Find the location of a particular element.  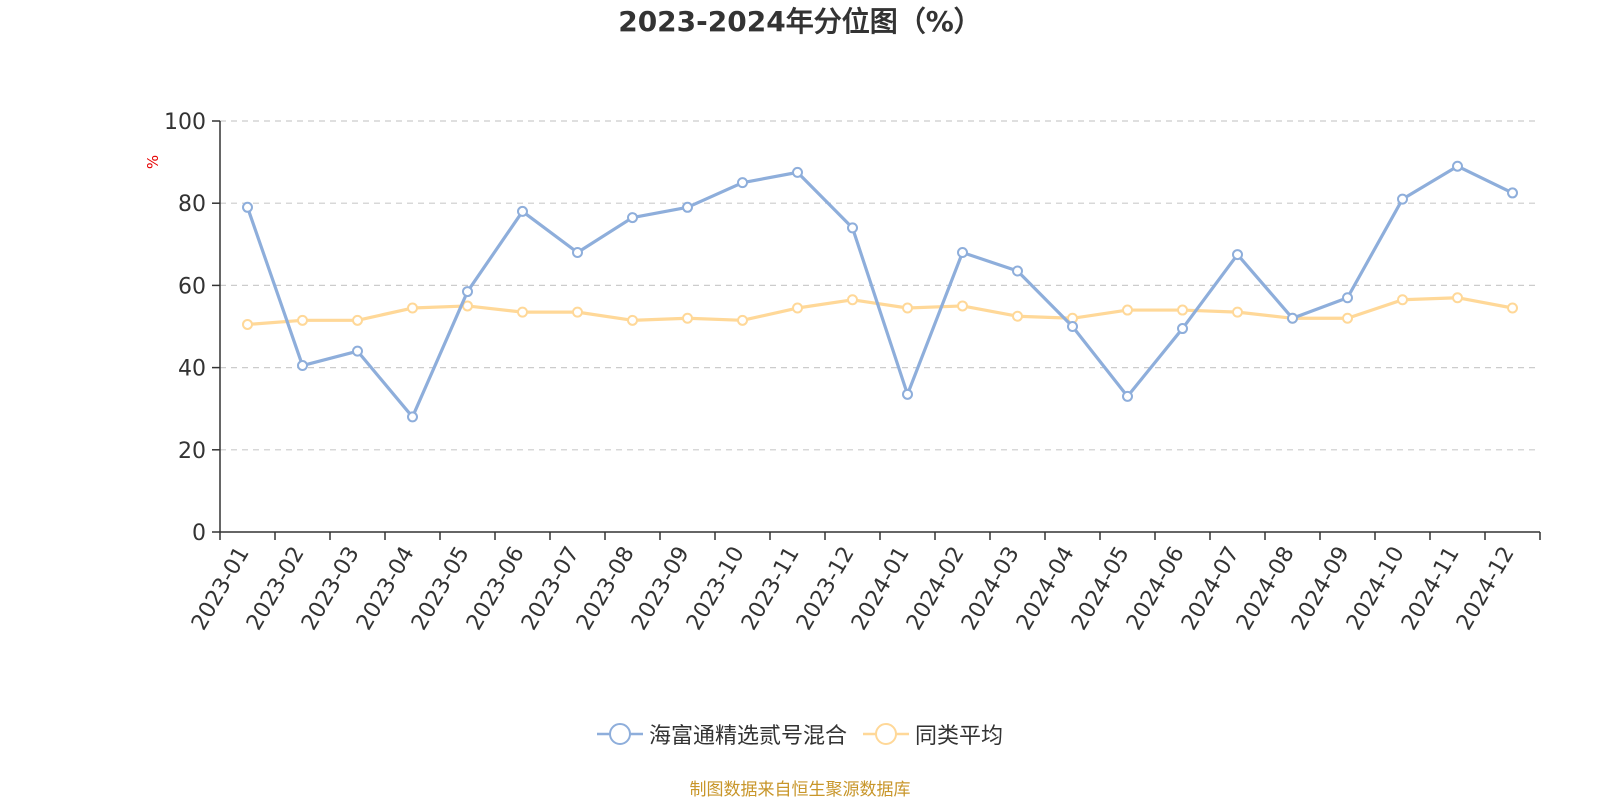

y-tick-label: 80 is located at coordinates (192, 204).